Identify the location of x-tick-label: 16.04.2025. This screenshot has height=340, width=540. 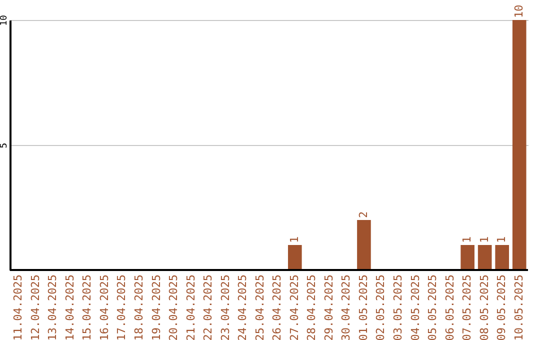
(104, 307).